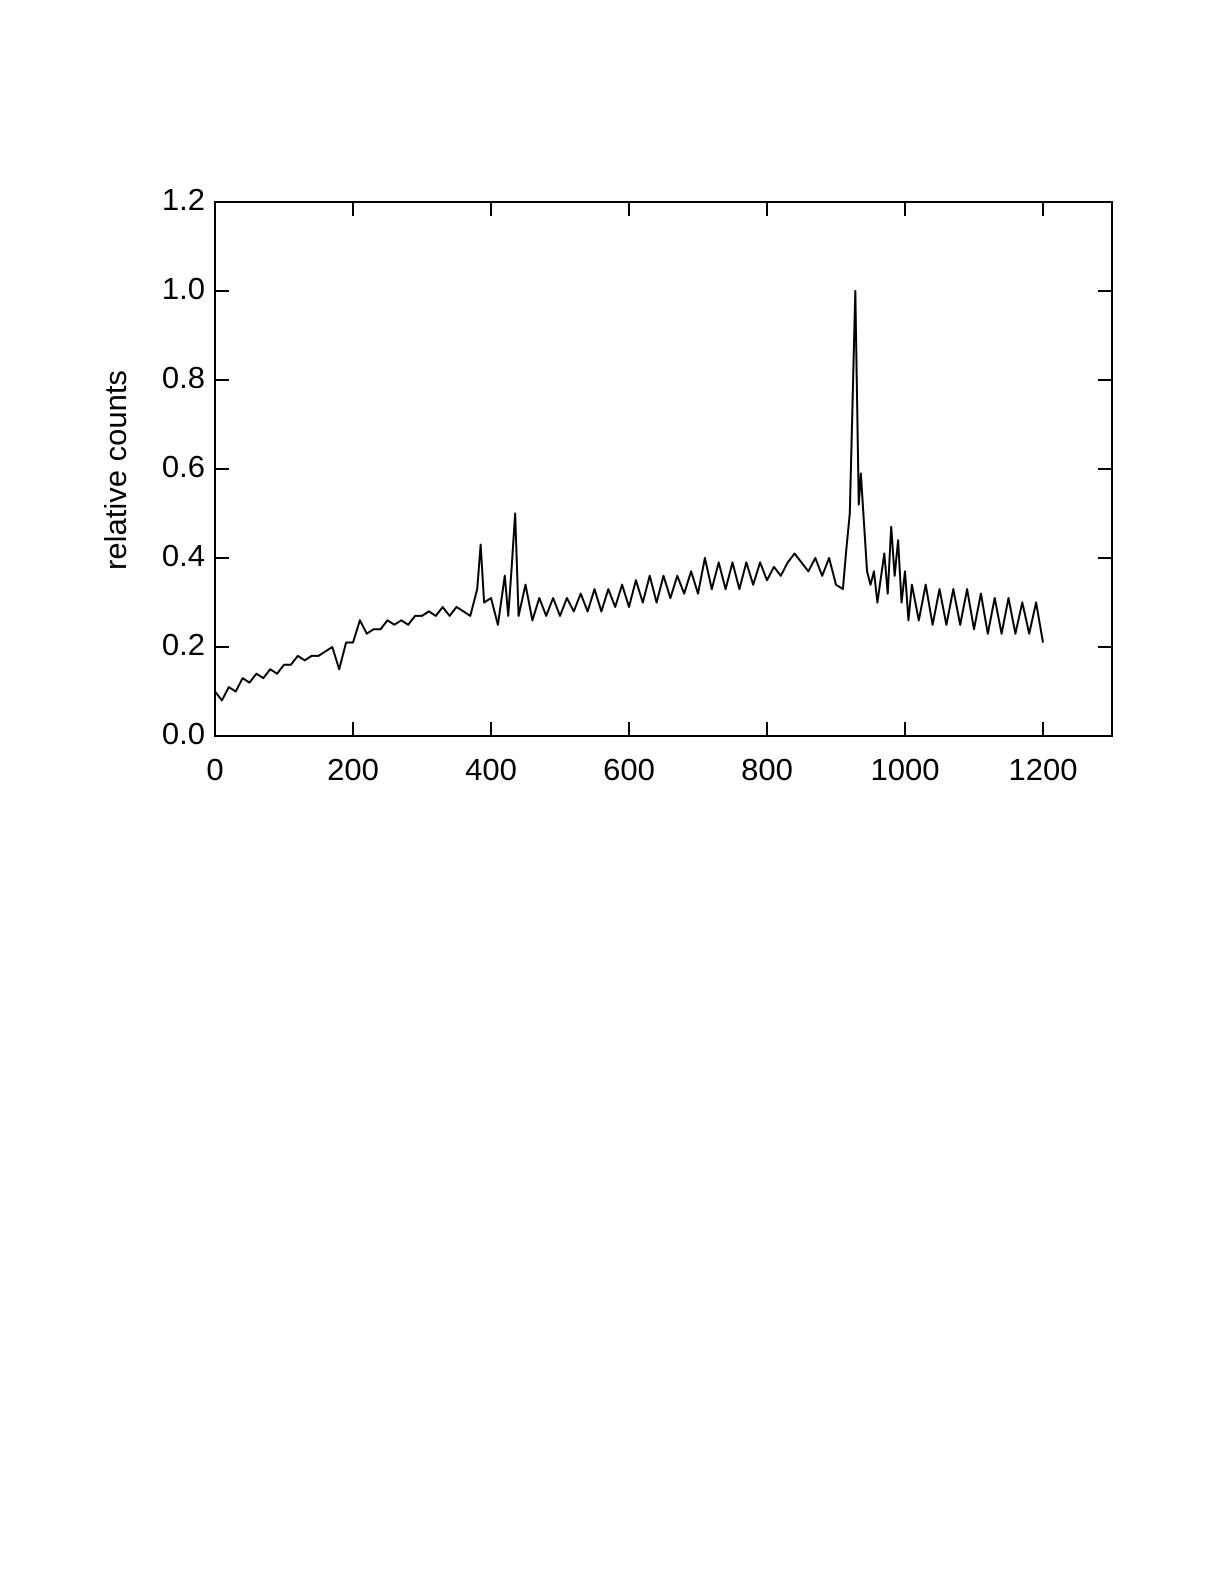  I want to click on x-tick-label: 200, so click(353, 769).